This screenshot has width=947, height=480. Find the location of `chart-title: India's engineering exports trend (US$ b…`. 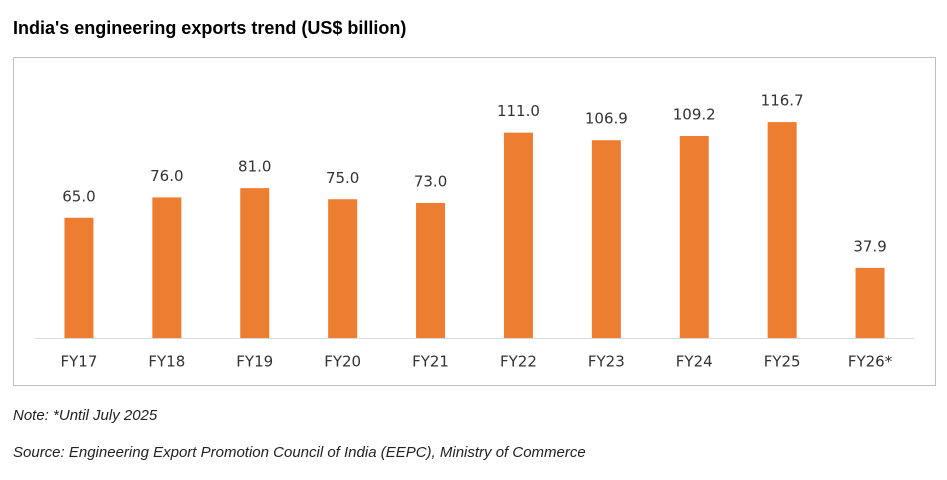

chart-title: India's engineering exports trend (US$ b… is located at coordinates (209, 28).